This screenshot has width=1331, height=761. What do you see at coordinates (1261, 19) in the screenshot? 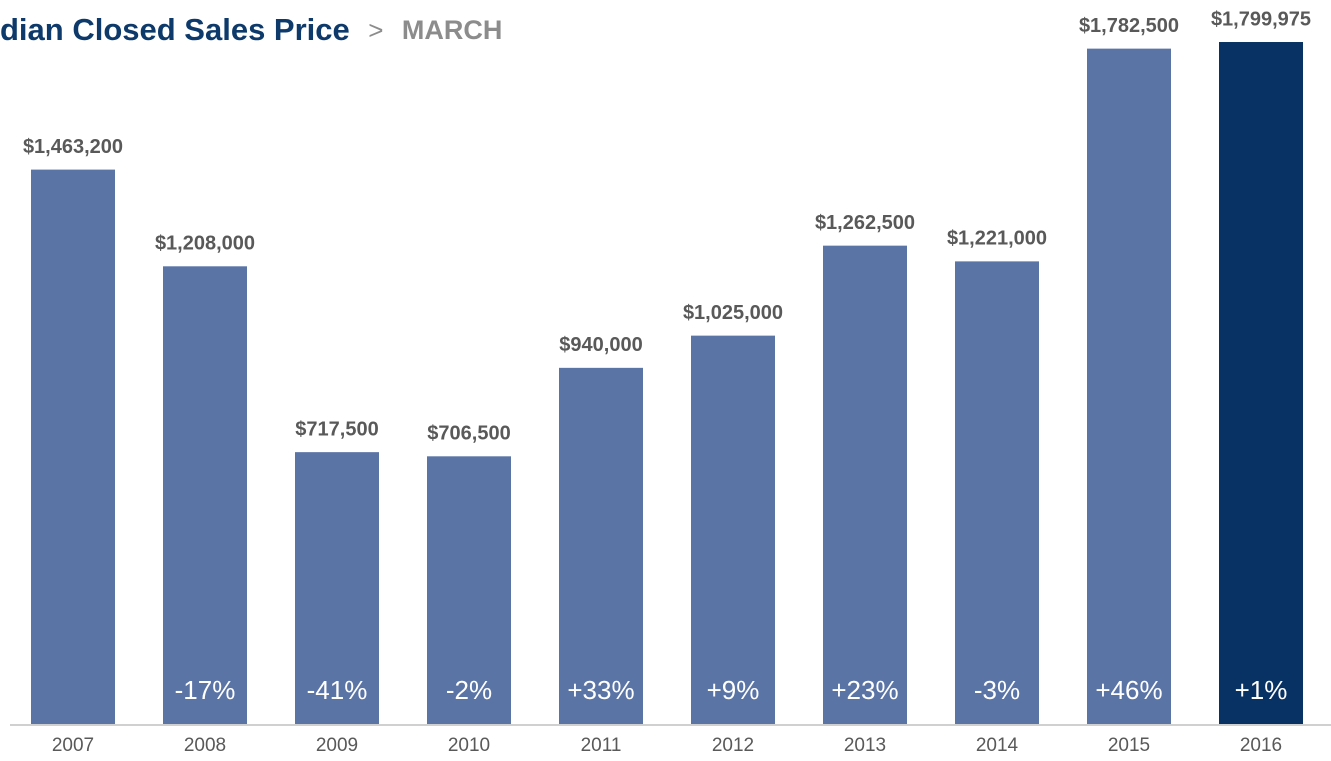
I see `value-label: $1,799,975` at bounding box center [1261, 19].